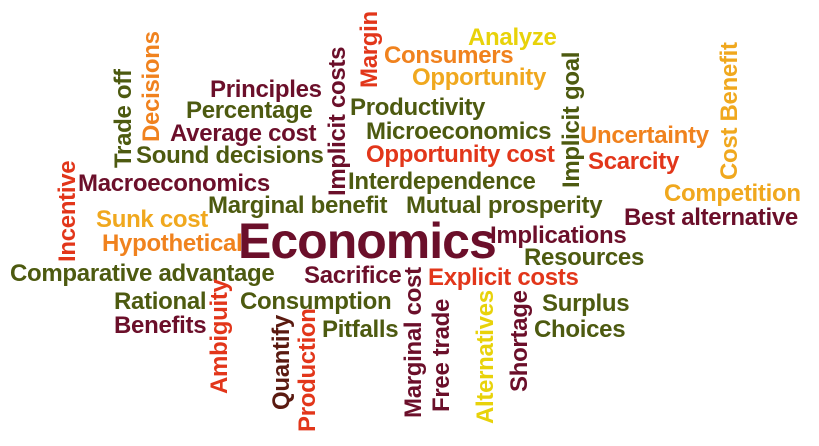 The image size is (819, 446). What do you see at coordinates (160, 301) in the screenshot?
I see `word-rational: Rational` at bounding box center [160, 301].